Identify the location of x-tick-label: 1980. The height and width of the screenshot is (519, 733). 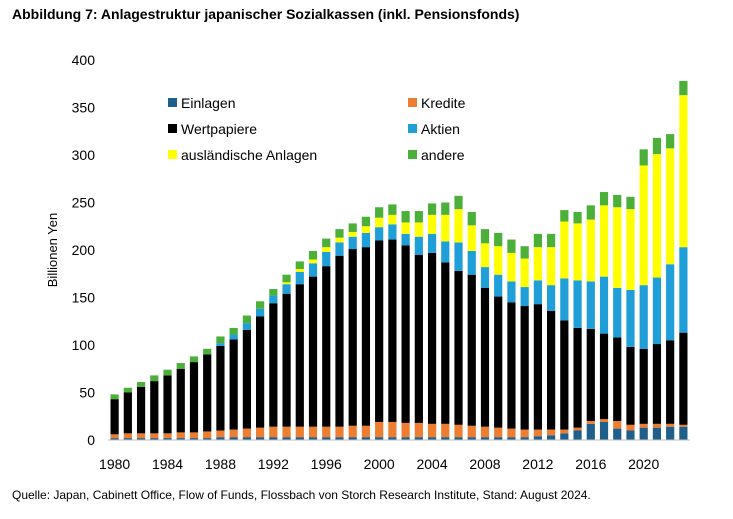
(114, 464).